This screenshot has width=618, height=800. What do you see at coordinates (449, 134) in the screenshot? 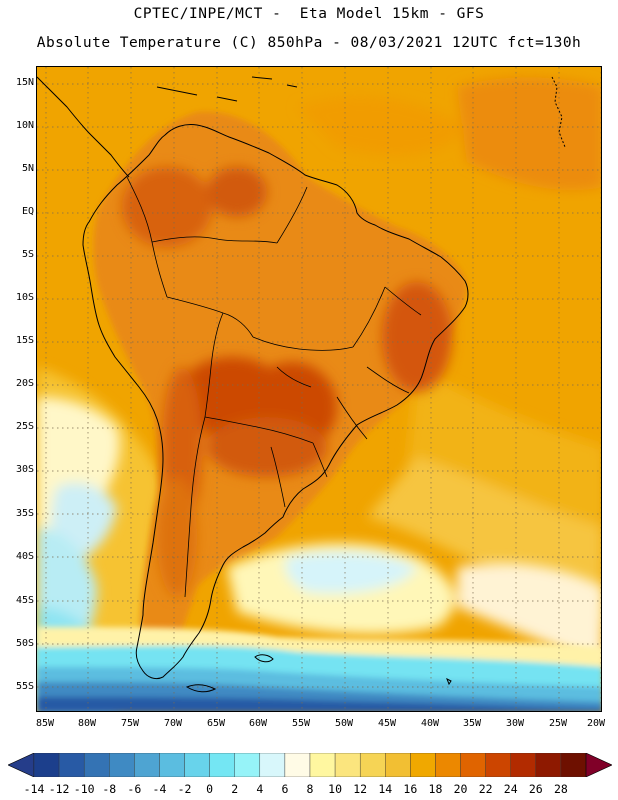
I see `shading-layer-warm-ocean` at bounding box center [449, 134].